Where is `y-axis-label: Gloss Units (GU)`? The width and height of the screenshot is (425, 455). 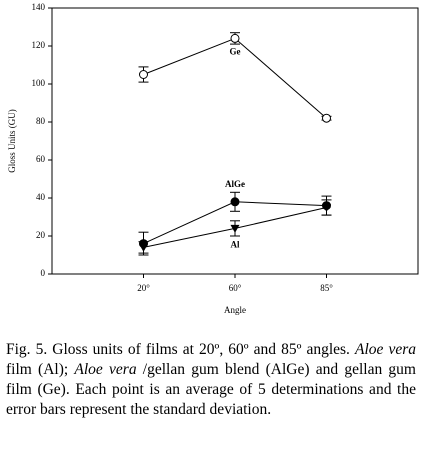 y-axis-label: Gloss Units (GU) is located at coordinates (12, 141).